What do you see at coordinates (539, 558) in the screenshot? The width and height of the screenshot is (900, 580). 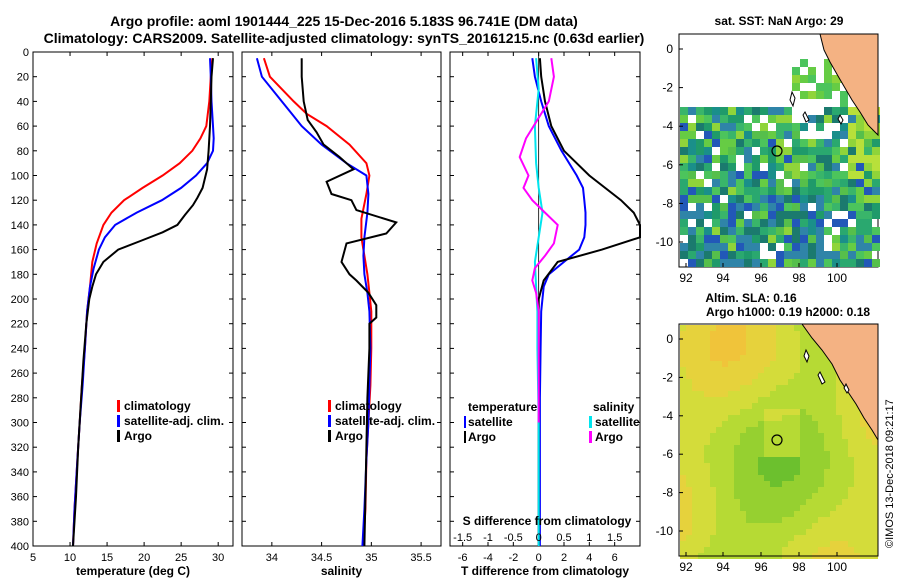 I see `x-tick-label: 0` at bounding box center [539, 558].